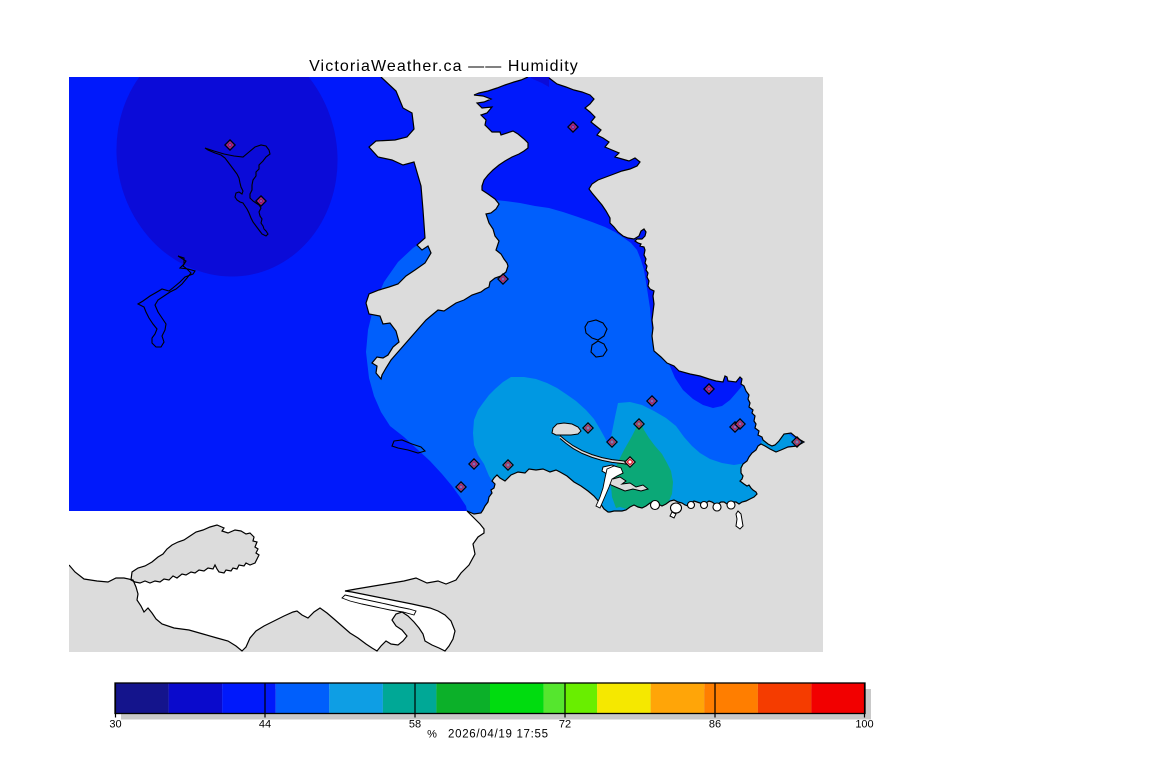 This screenshot has width=1152, height=768. What do you see at coordinates (565, 725) in the screenshot?
I see `svg-text: 72` at bounding box center [565, 725].